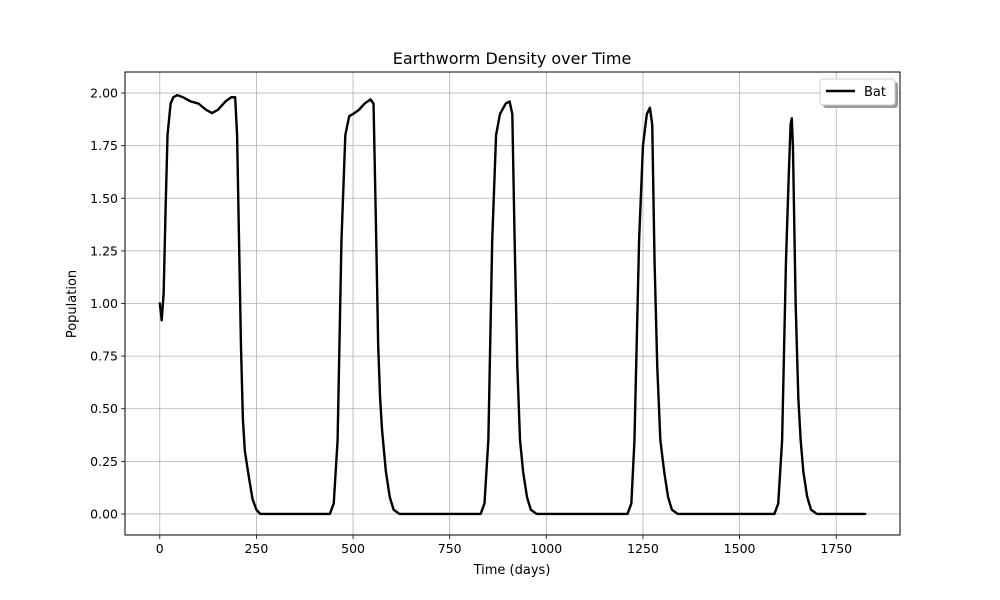 The width and height of the screenshot is (1000, 600). Describe the element at coordinates (104, 408) in the screenshot. I see `y-tick-label: 0.50` at that location.